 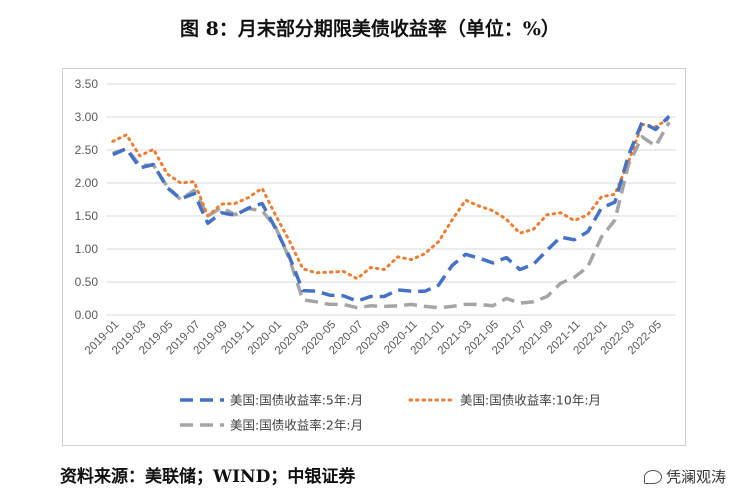 What do you see at coordinates (208, 477) in the screenshot?
I see `source-note: 资料来源：美联储；WIND；中银证券` at bounding box center [208, 477].